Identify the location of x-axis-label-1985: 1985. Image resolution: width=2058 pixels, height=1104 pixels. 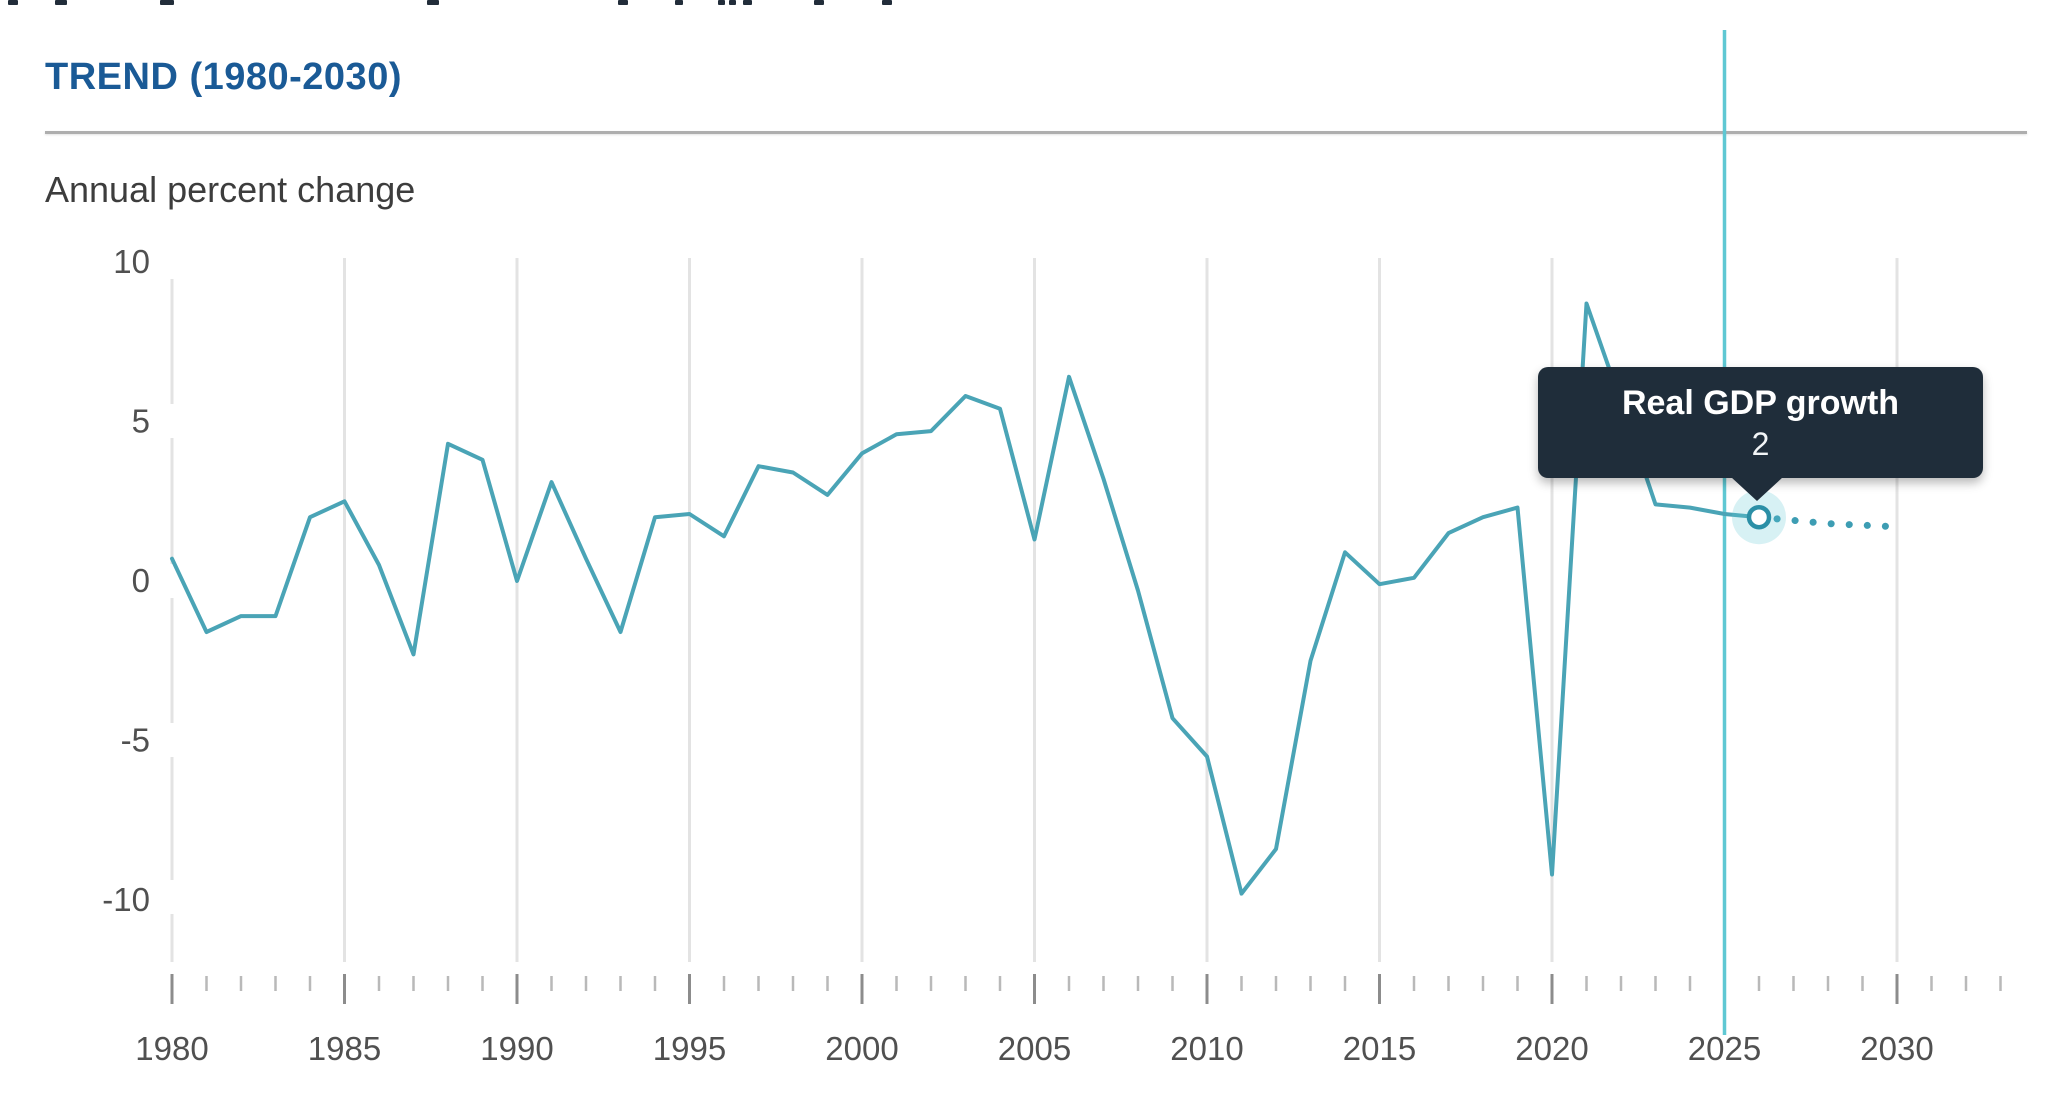
(344, 1048).